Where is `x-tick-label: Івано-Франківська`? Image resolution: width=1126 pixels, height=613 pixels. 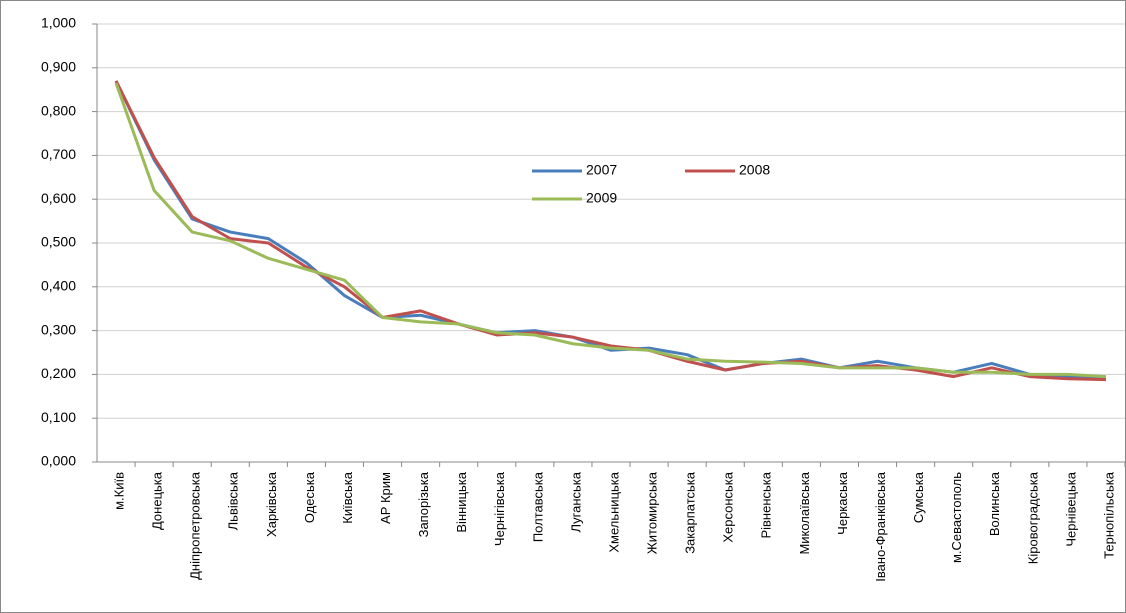 x-tick-label: Івано-Франківська is located at coordinates (880, 526).